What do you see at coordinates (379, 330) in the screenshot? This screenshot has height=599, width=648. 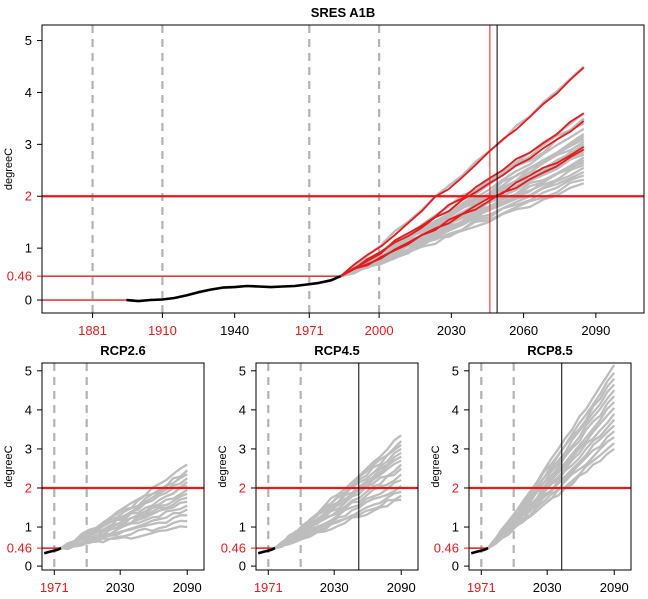 I see `x-tick-label: 2000` at bounding box center [379, 330].